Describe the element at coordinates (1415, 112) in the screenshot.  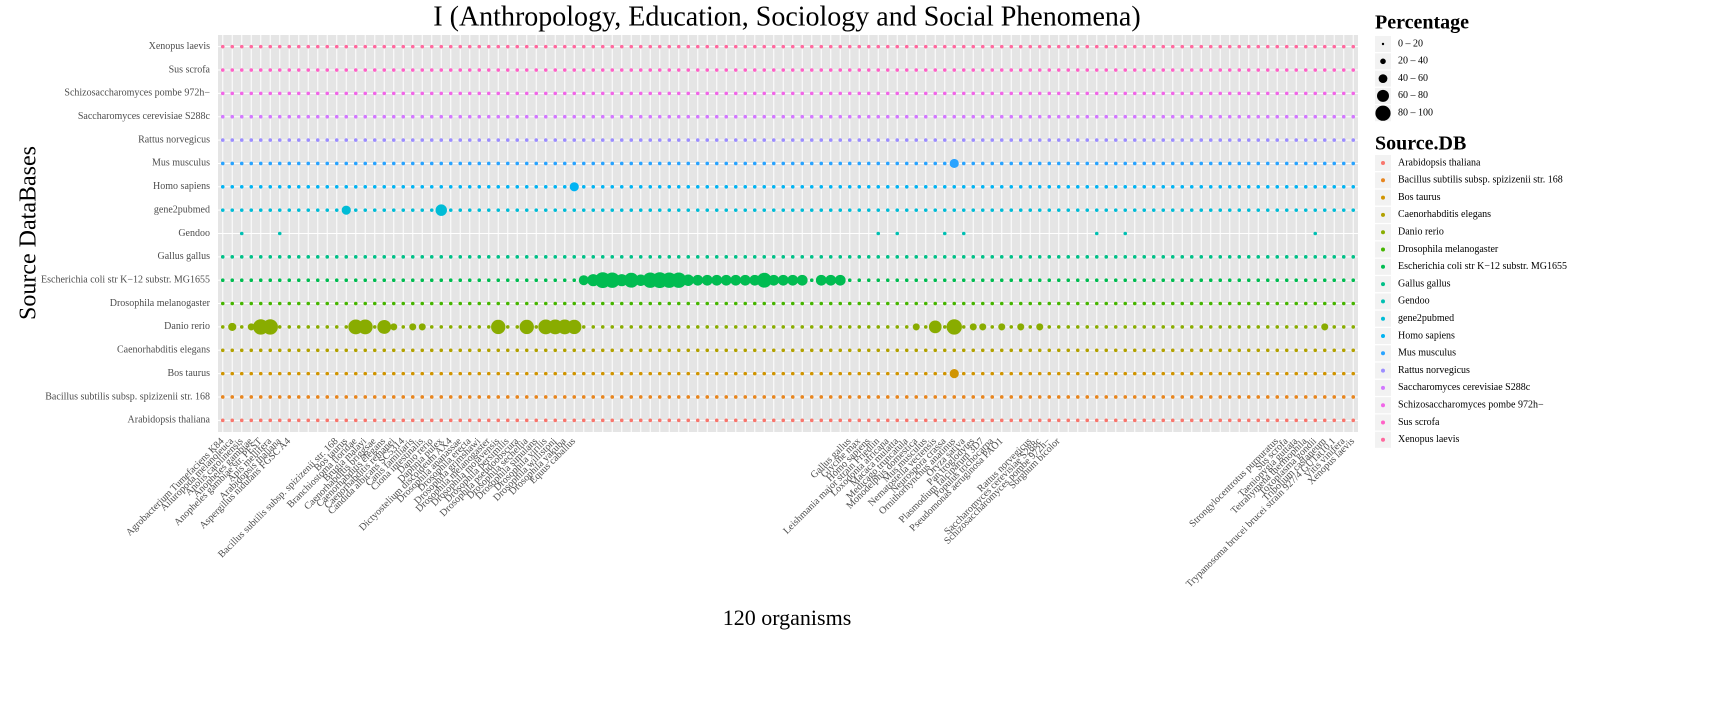
I see `legend-label: 80 – 100` at that location.